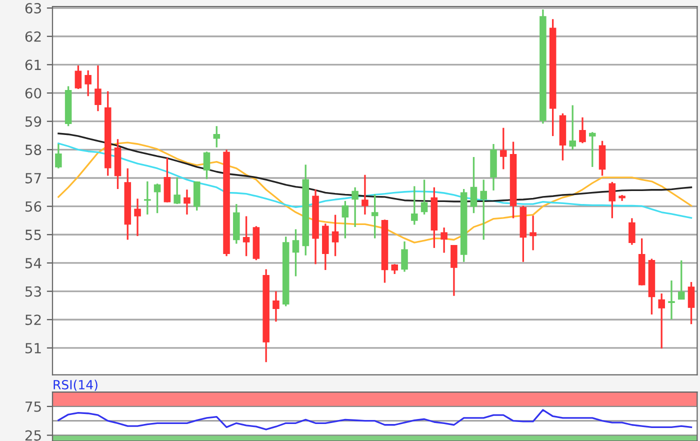 The height and width of the screenshot is (441, 700). I want to click on y-tick-label: 53, so click(33, 291).